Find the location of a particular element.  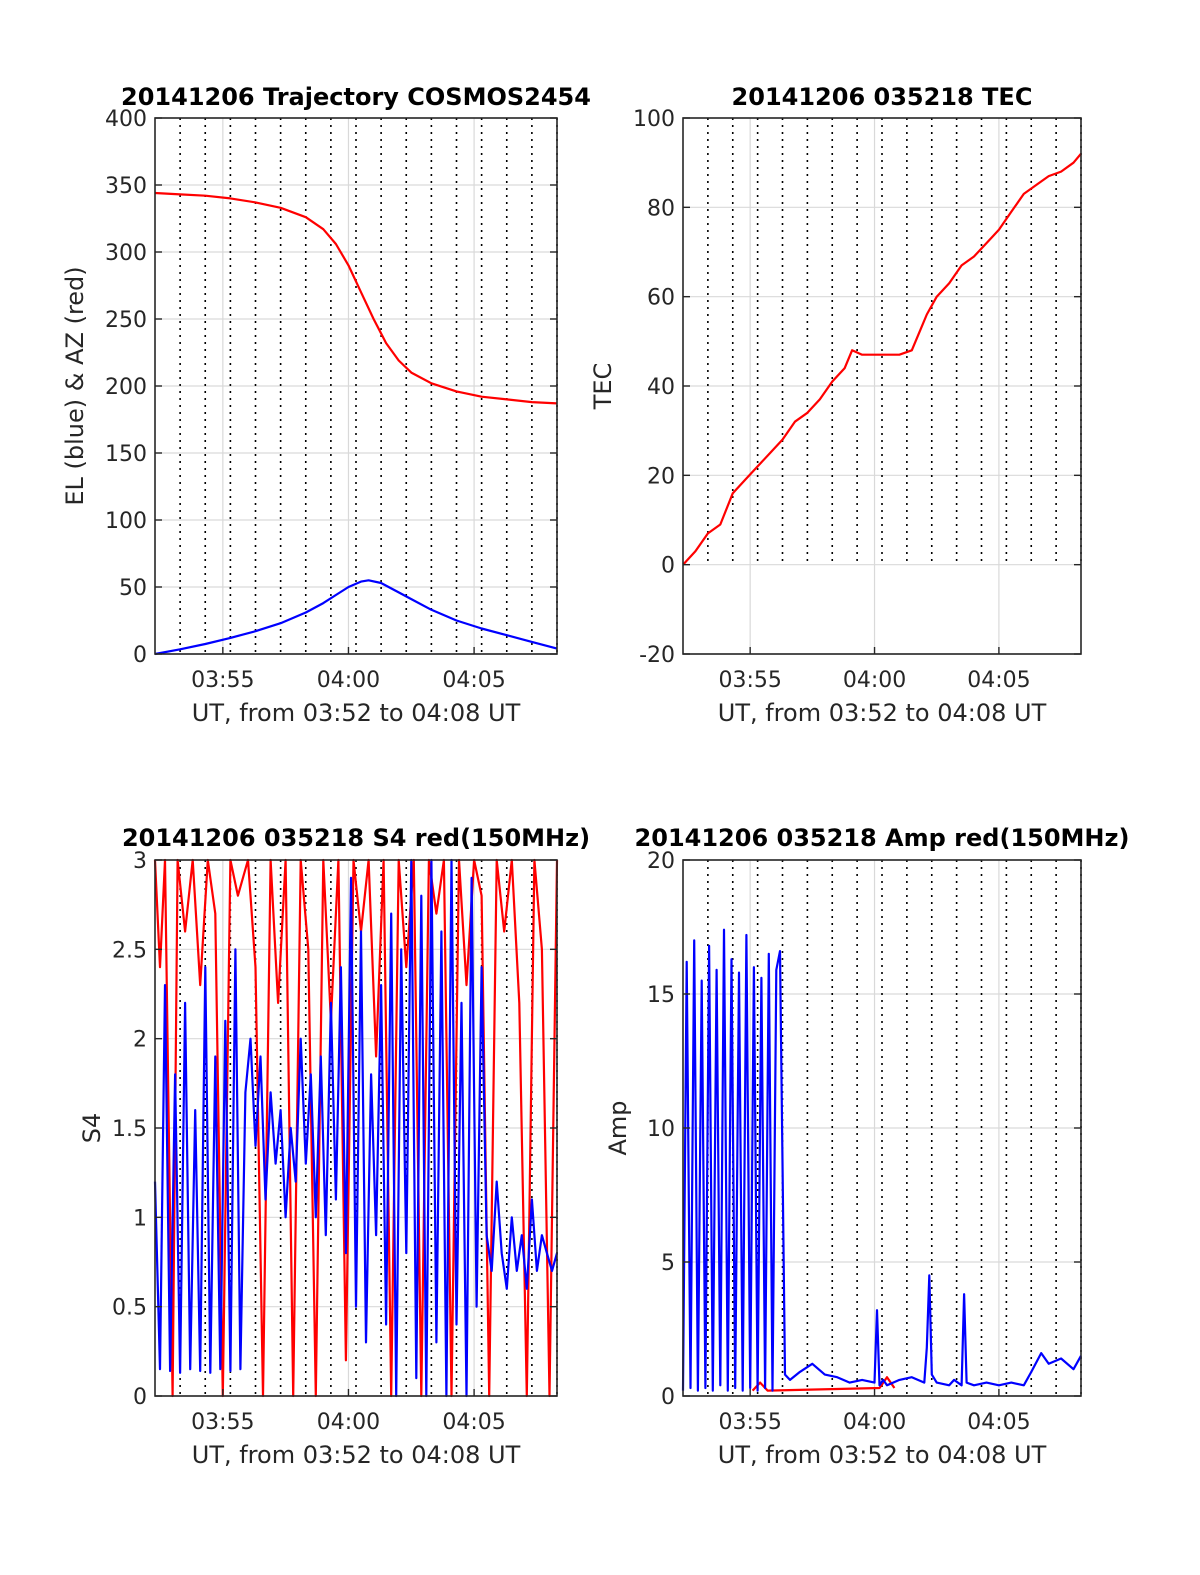

y-tick-label: 150 is located at coordinates (126, 454).